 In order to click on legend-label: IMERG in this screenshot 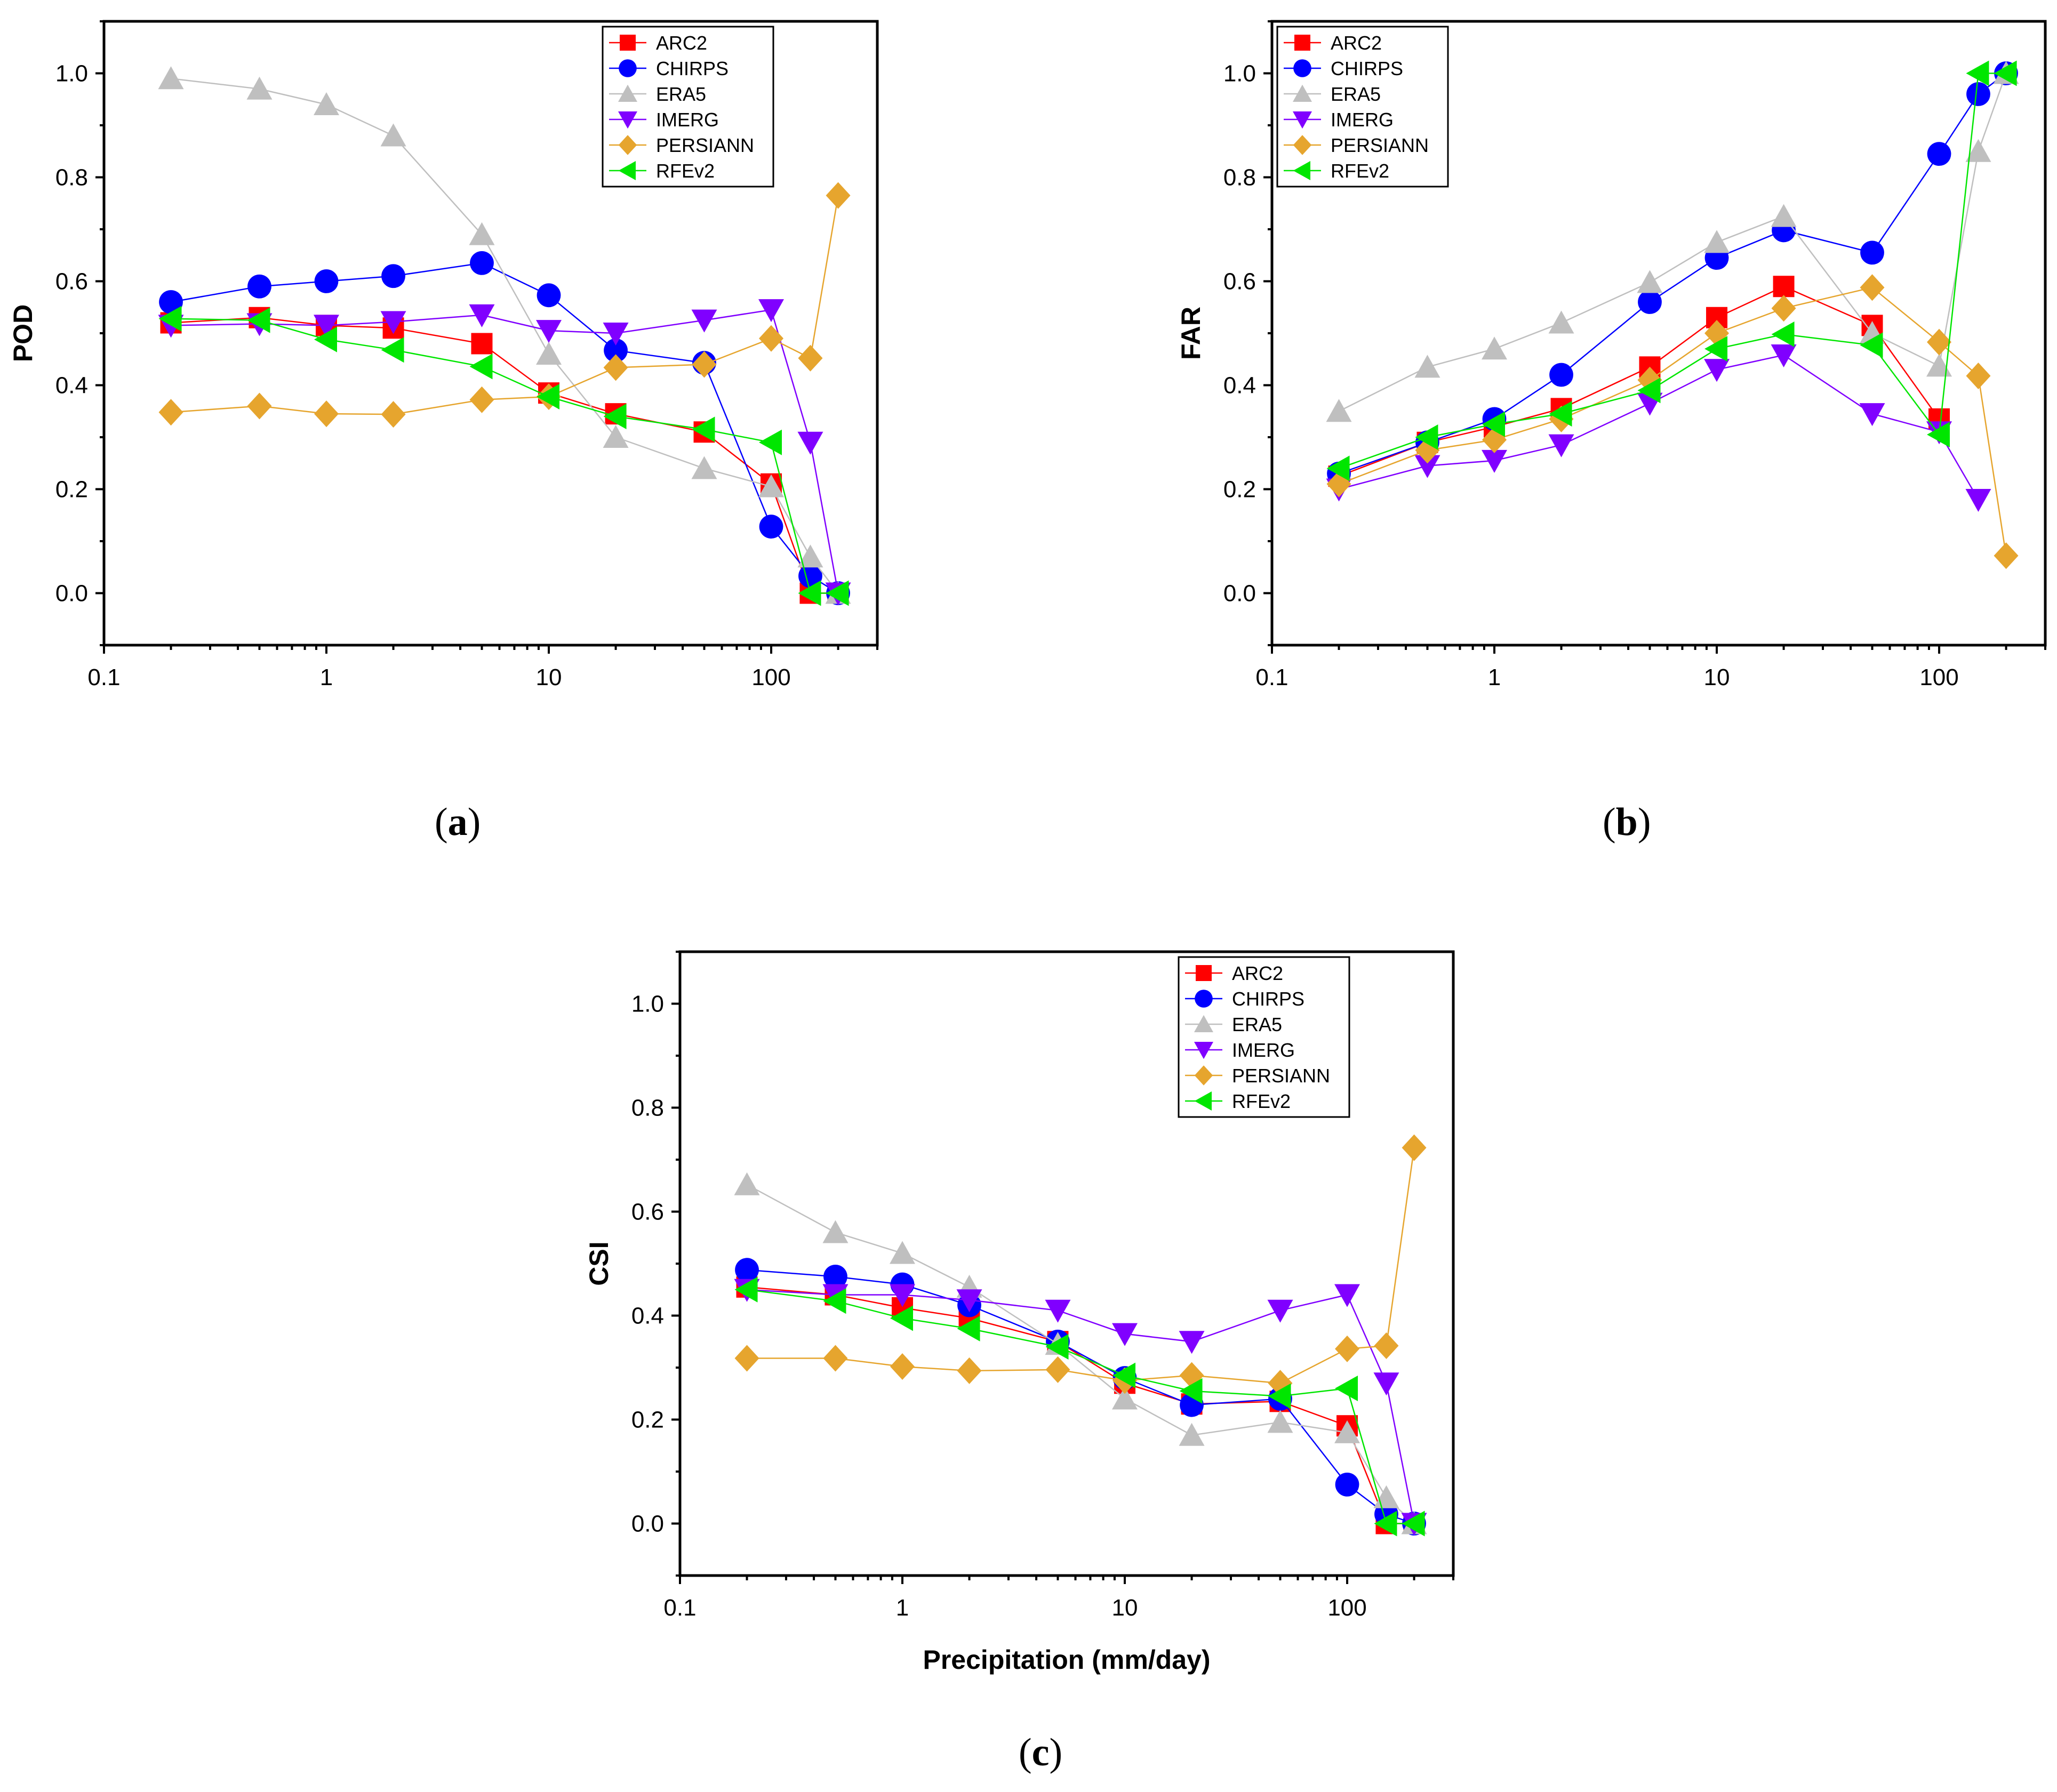, I will do `click(687, 120)`.